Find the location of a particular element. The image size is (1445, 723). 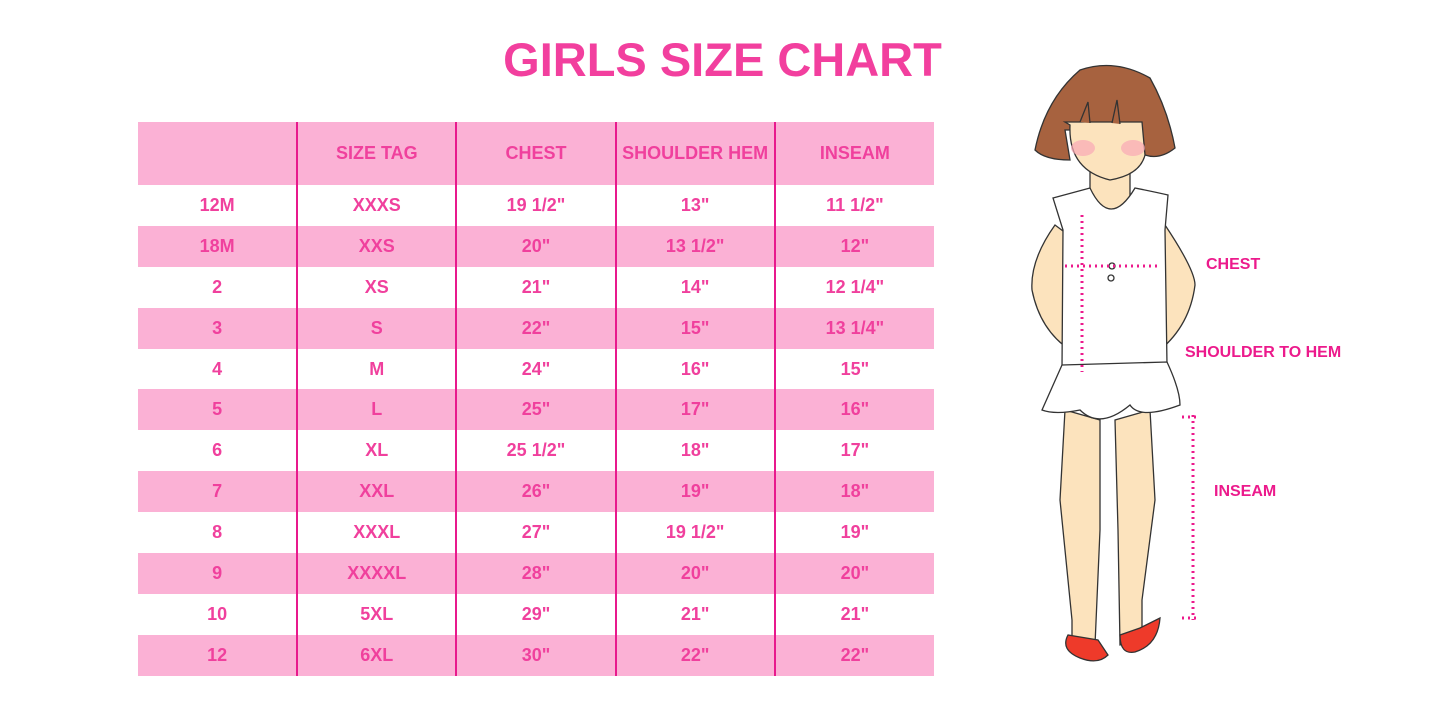

table-cell: 27" is located at coordinates (535, 533).